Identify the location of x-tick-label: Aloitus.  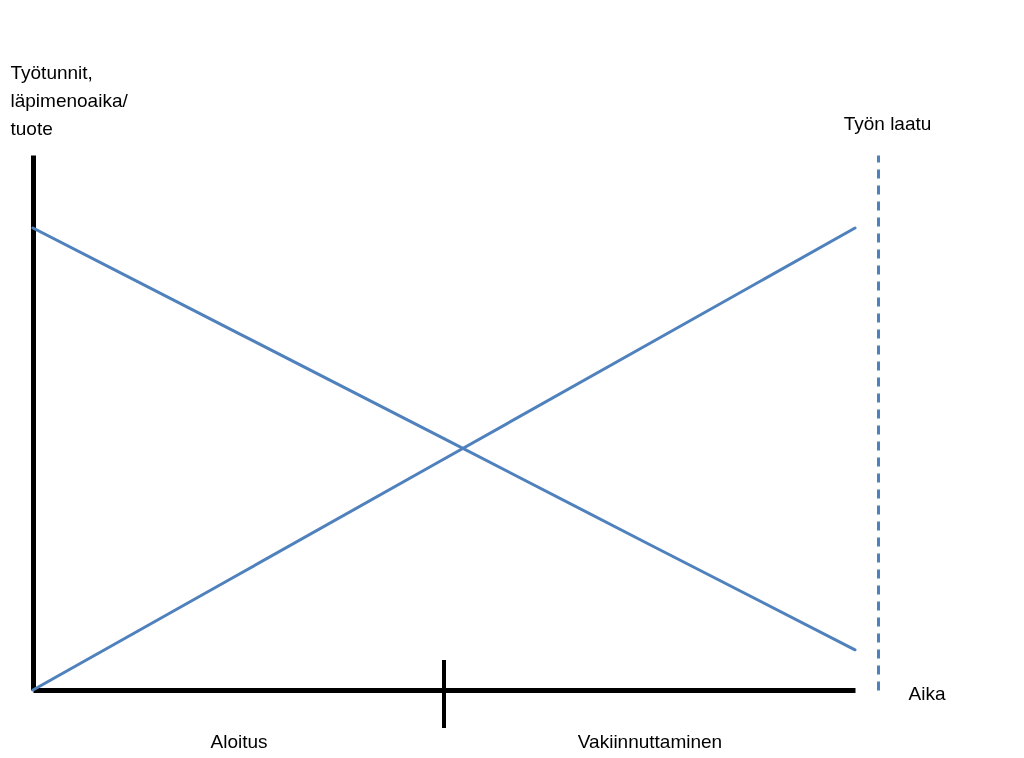
(239, 741).